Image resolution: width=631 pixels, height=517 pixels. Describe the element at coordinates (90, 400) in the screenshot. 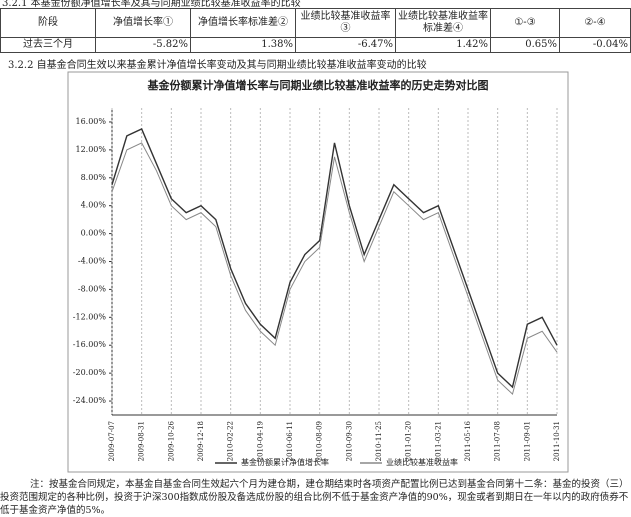

I see `y-tick-label: -24.00%` at that location.